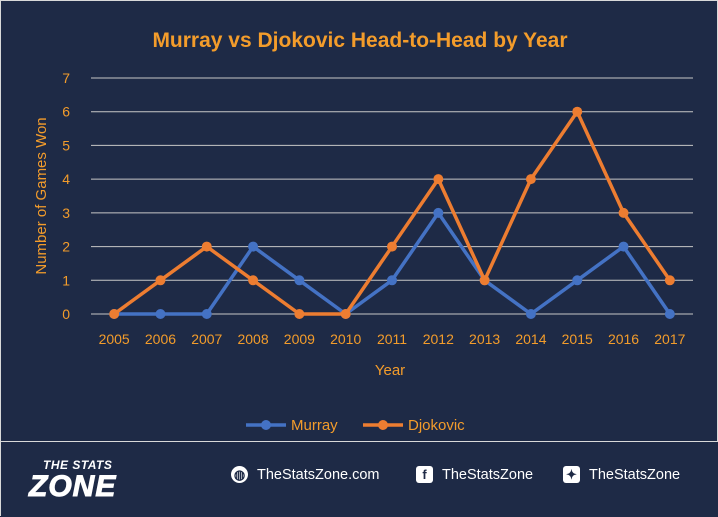 This screenshot has height=517, width=718. I want to click on point-murray-2007, so click(206, 314).